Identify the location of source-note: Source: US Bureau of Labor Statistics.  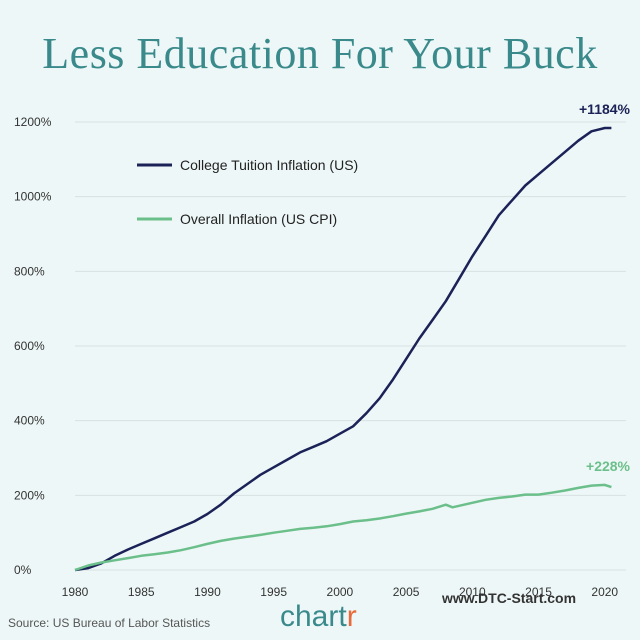
(109, 623).